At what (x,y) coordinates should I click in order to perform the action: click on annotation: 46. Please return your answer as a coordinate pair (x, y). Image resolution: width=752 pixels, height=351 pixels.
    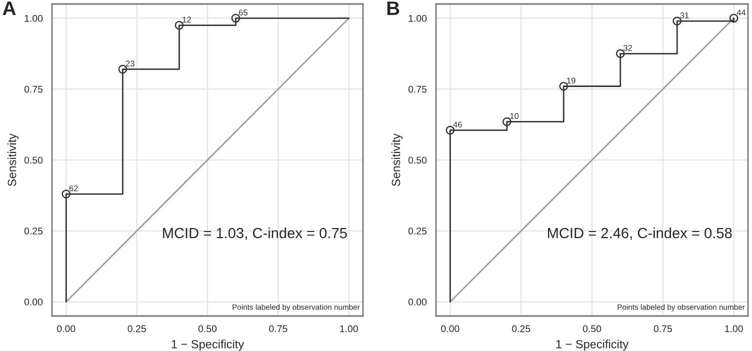
    Looking at the image, I should click on (457, 125).